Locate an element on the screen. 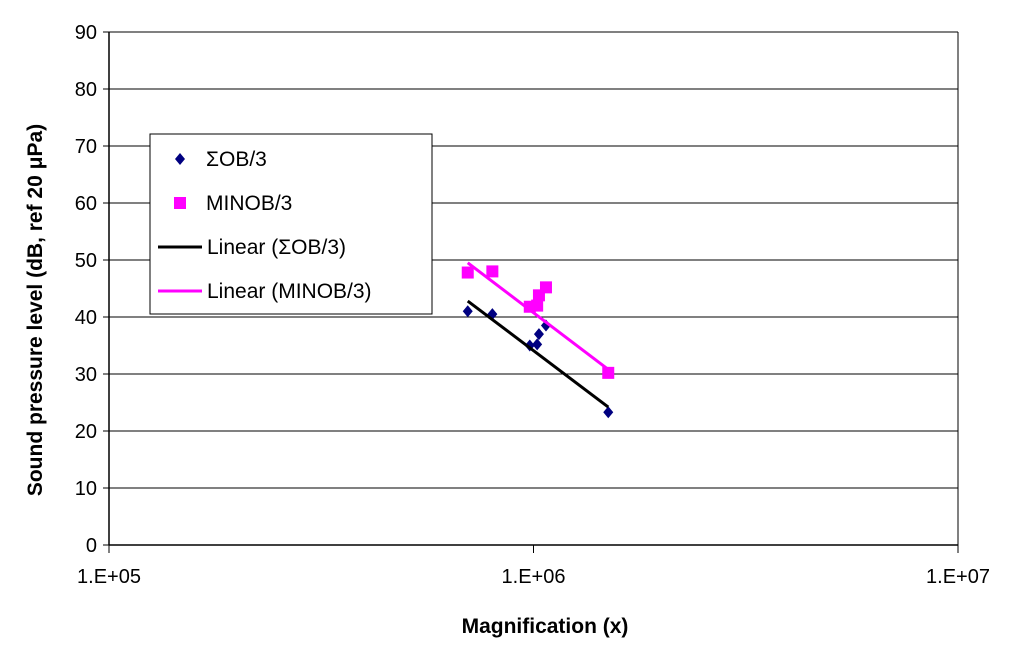 This screenshot has width=1024, height=649. legend-entry-0: ΣOB/3 is located at coordinates (221, 159).